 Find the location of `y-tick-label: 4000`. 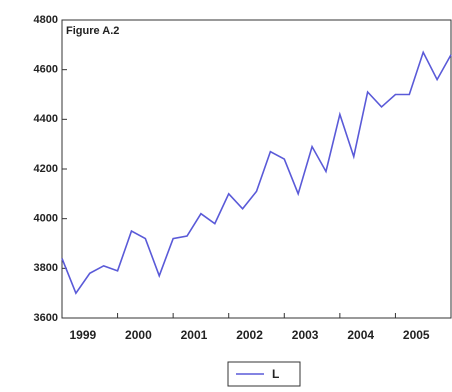

y-tick-label: 4000 is located at coordinates (46, 219).